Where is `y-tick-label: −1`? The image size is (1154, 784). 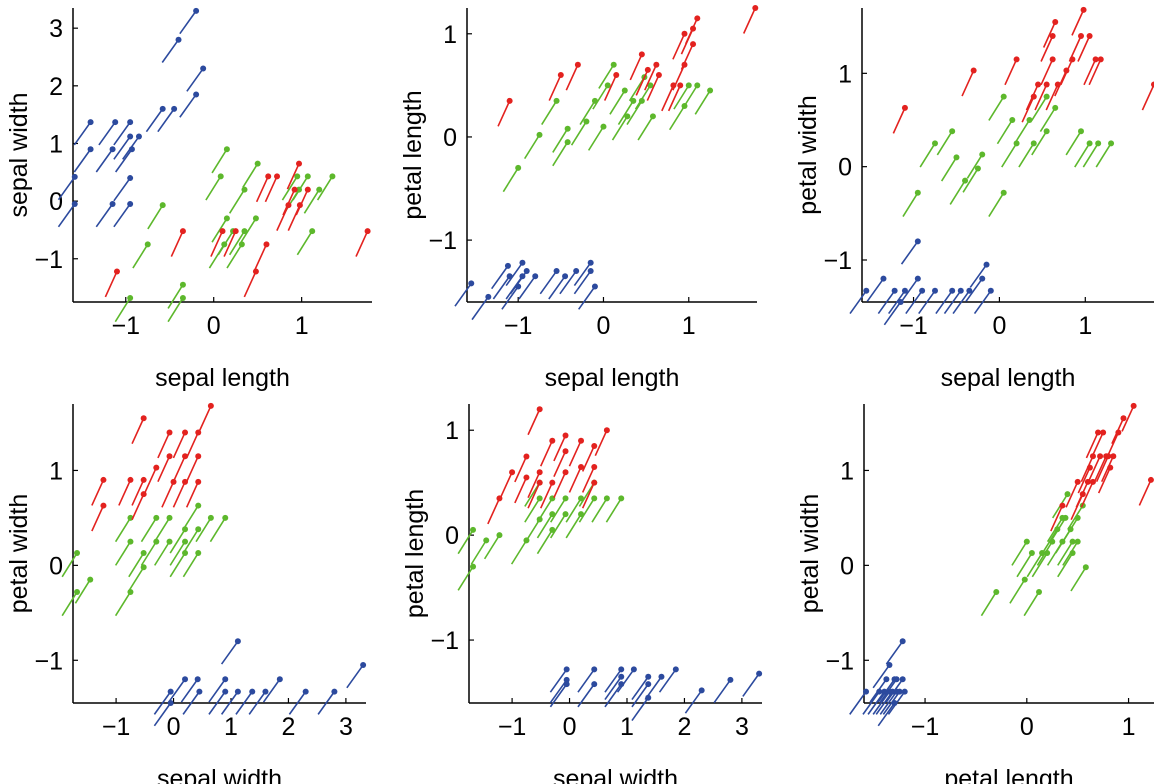 y-tick-label: −1 is located at coordinates (48, 260).